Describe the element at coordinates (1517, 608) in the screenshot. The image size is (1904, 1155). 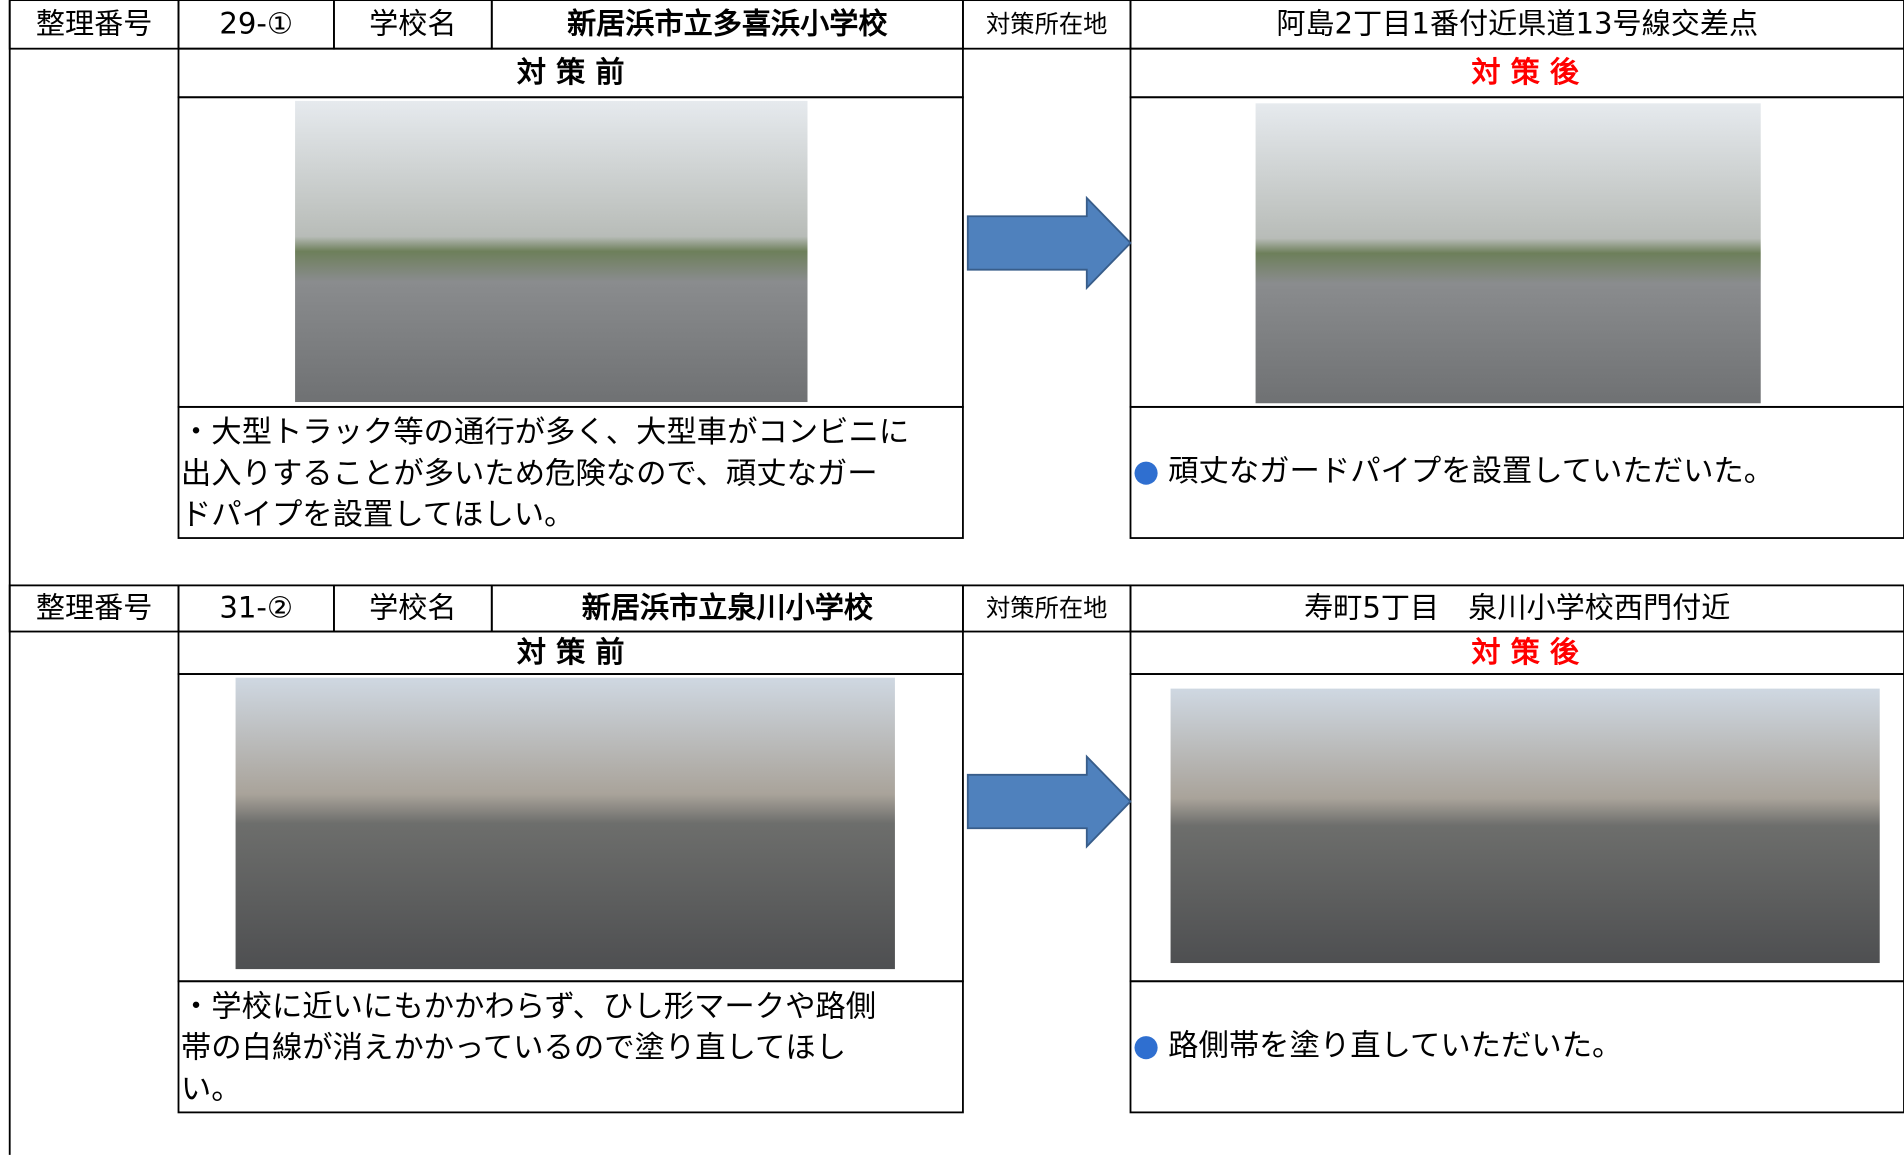
I see `header-location: 寿町5丁目 泉川小学校西門付近` at that location.